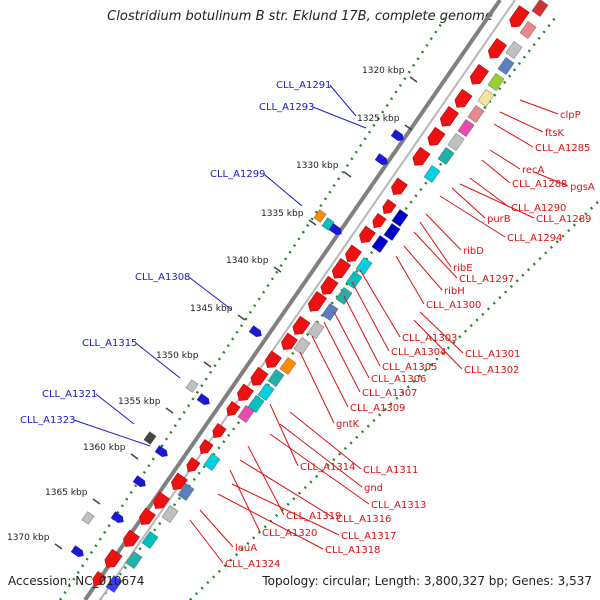 The width and height of the screenshot is (600, 600). What do you see at coordinates (582, 187) in the screenshot?
I see `reverse-gene-label: pgsA` at bounding box center [582, 187].